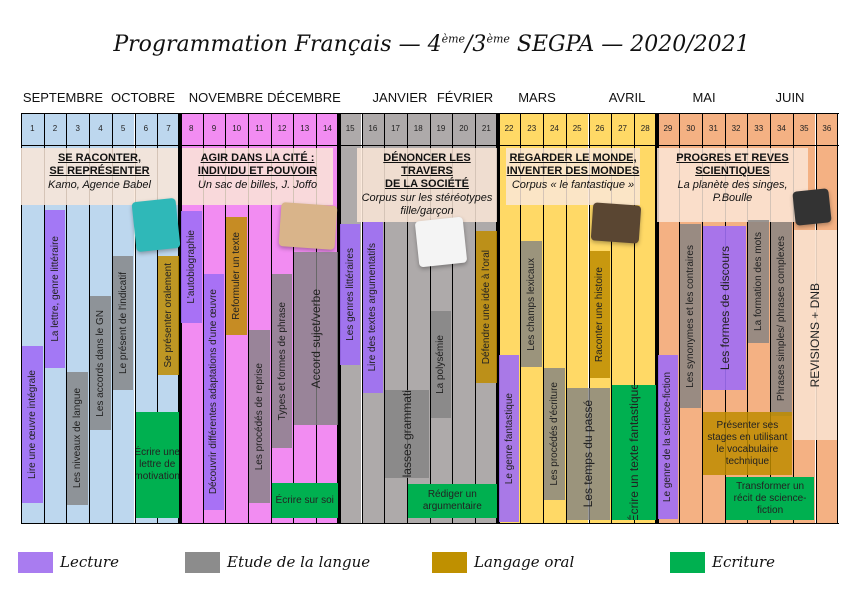  Describe the element at coordinates (257, 171) in the screenshot. I see `section-title: INDIVIDU ET POUVOIR` at that location.